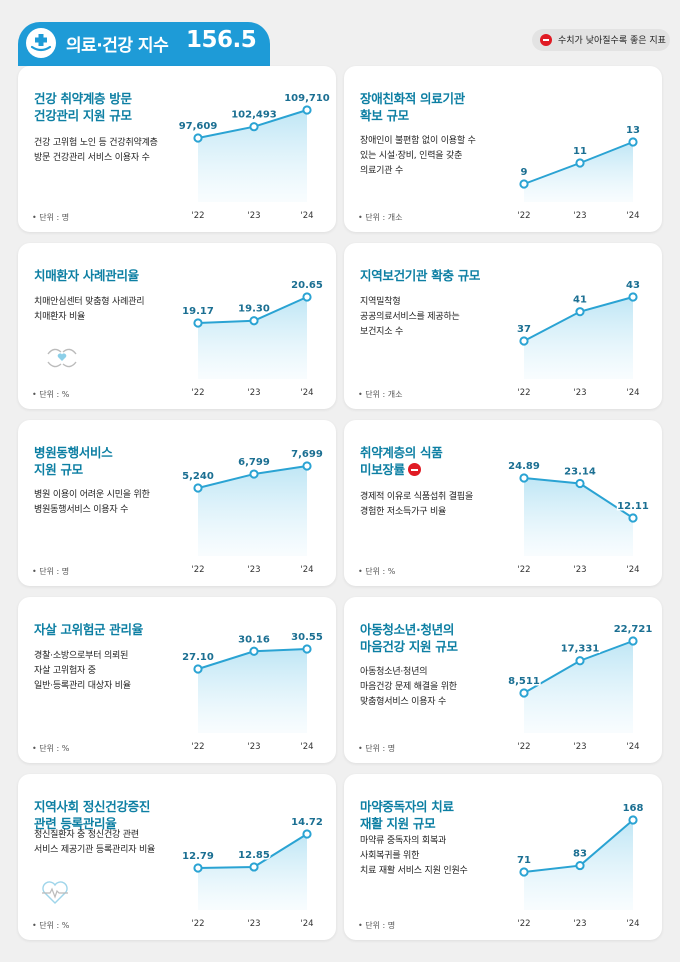 The height and width of the screenshot is (962, 680). I want to click on line-area-chart: 9 '22 11 '23 13 '24, so click(579, 173).